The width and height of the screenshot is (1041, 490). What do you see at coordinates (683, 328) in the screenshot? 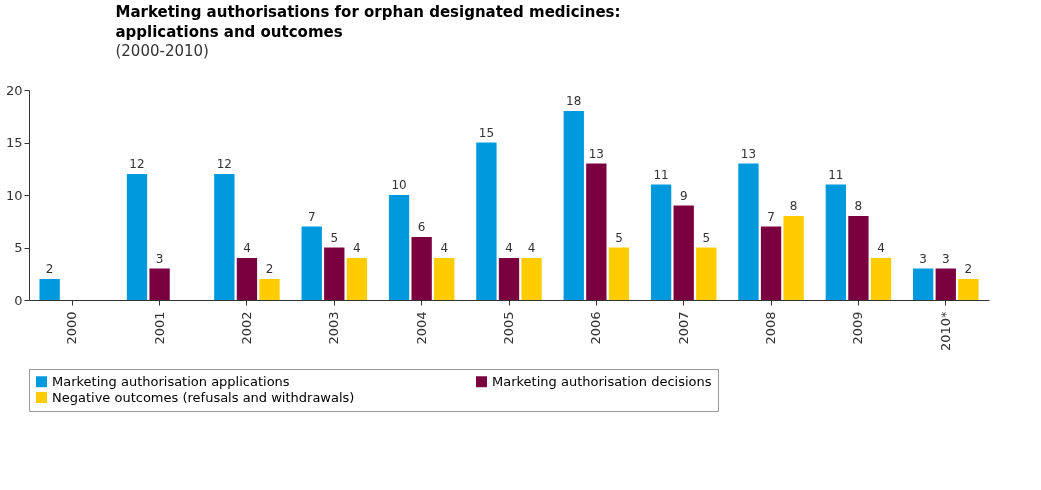
I see `x-tick-label: 2007` at bounding box center [683, 328].